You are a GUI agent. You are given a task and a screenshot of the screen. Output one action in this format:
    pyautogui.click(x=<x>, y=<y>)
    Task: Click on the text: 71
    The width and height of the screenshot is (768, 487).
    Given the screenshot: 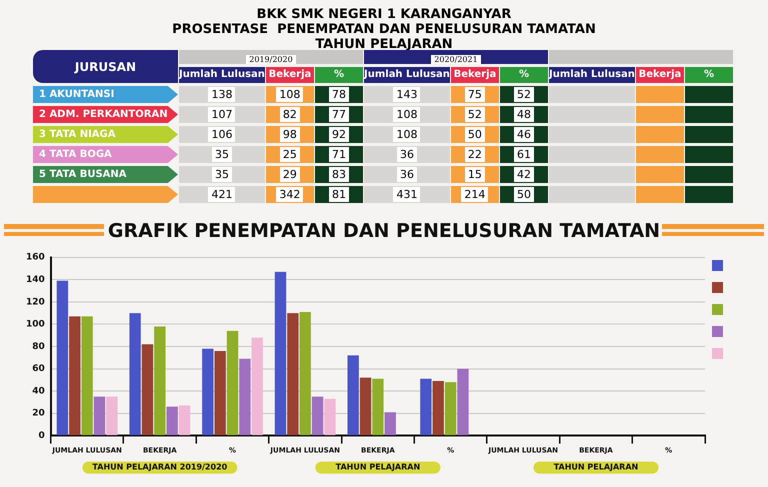 What is the action you would take?
    pyautogui.click(x=339, y=154)
    